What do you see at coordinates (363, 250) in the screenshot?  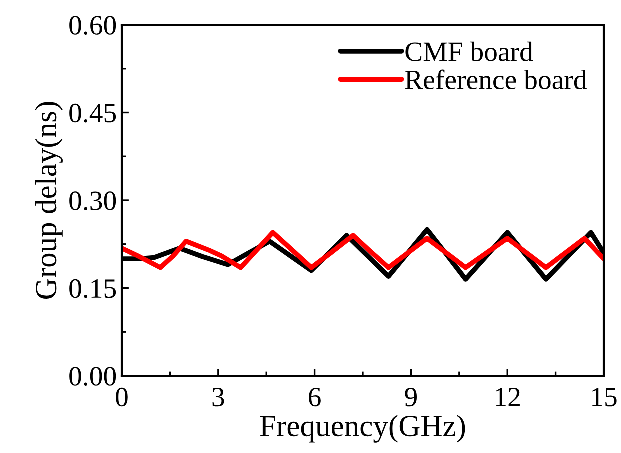 I see `line-series` at bounding box center [363, 250].